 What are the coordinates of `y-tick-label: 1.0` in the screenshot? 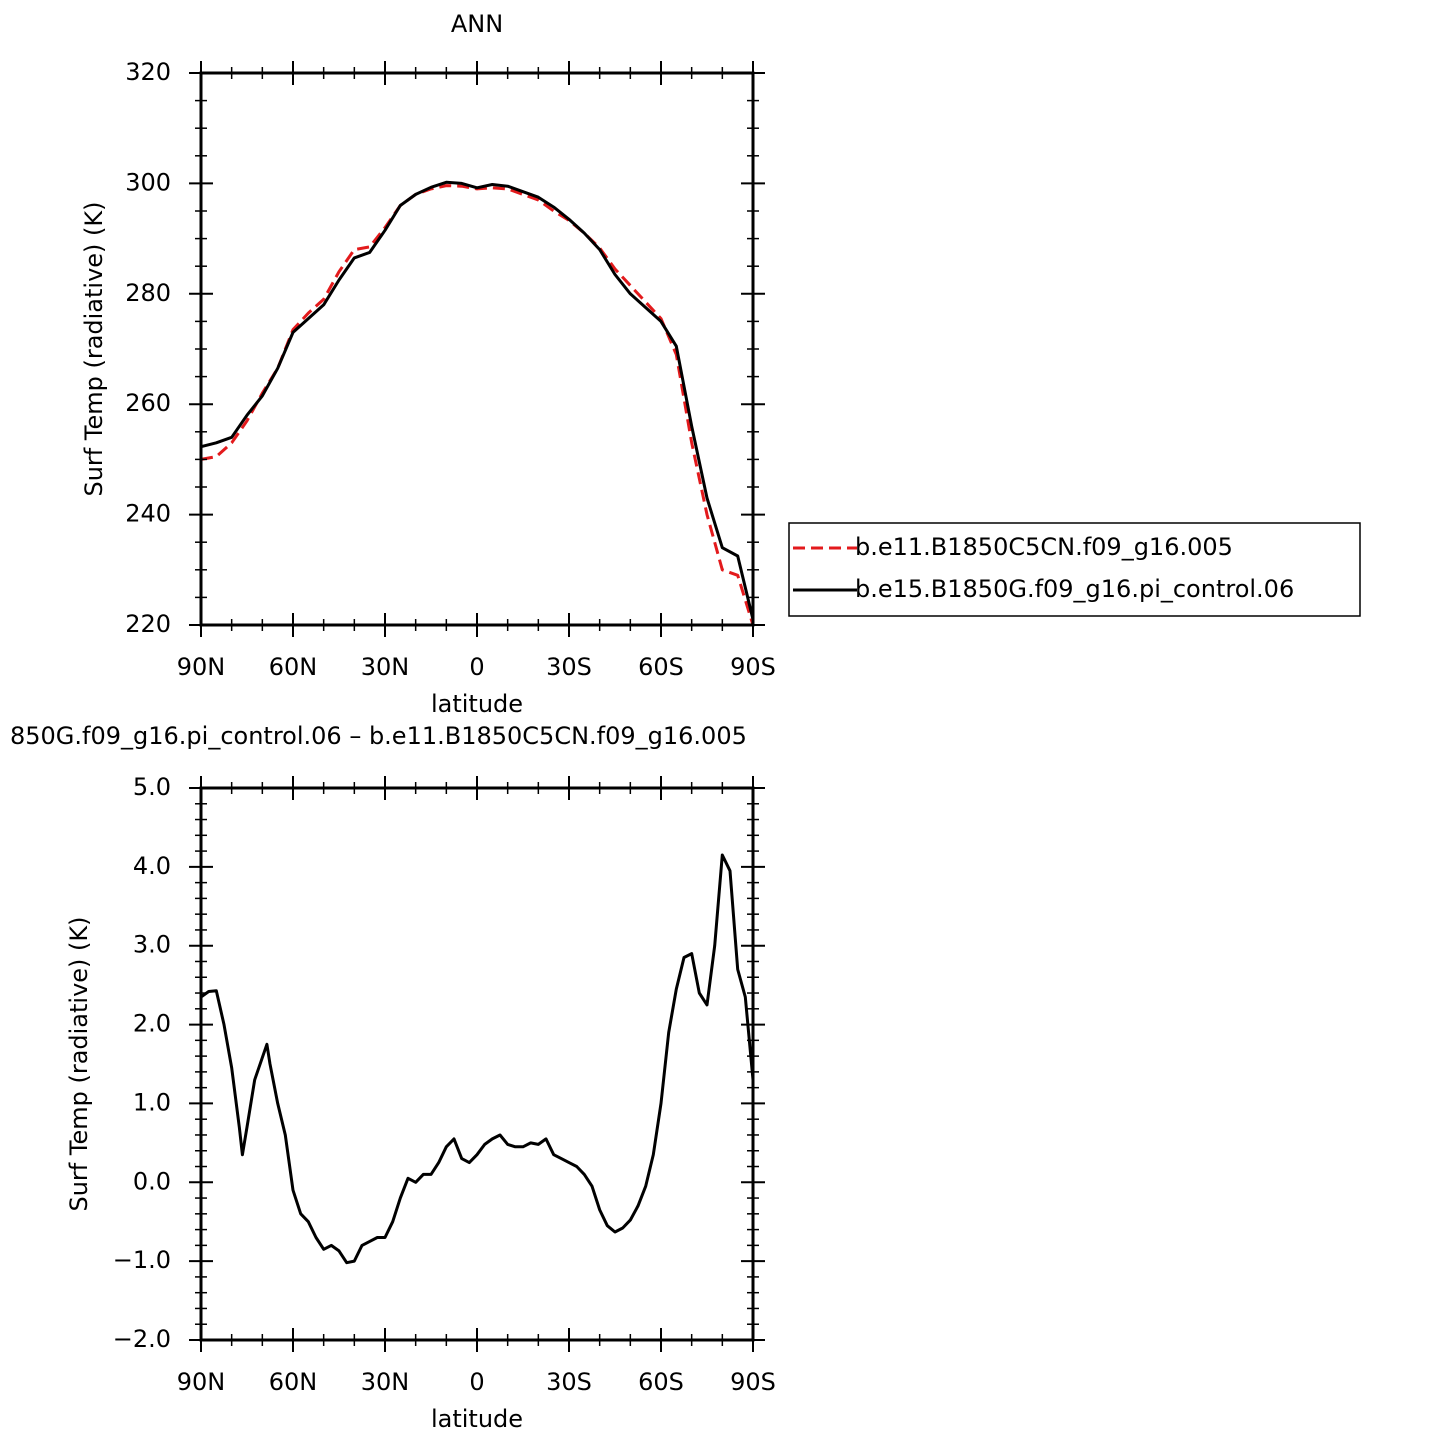 It's located at (152, 1102).